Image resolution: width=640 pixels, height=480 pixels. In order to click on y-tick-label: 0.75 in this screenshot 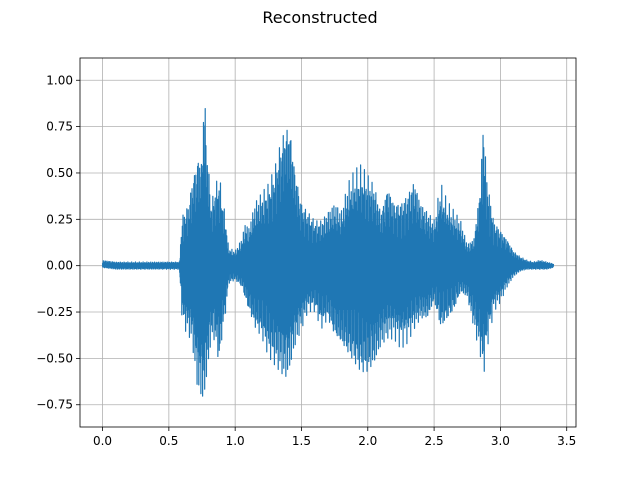, I will do `click(59, 127)`.